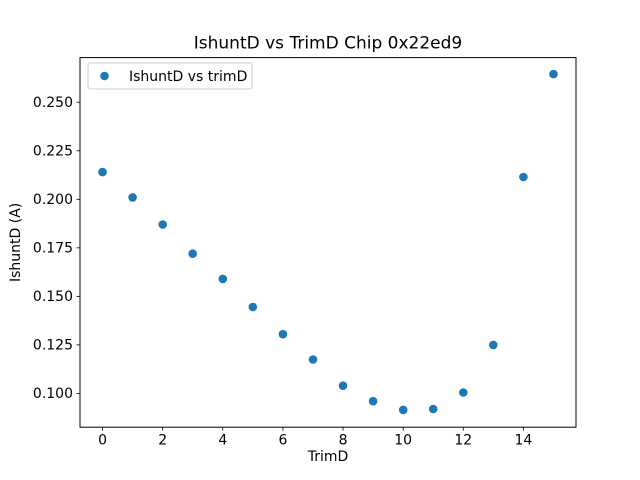 Image resolution: width=640 pixels, height=480 pixels. Describe the element at coordinates (328, 457) in the screenshot. I see `x-axis-label: TrimD` at that location.